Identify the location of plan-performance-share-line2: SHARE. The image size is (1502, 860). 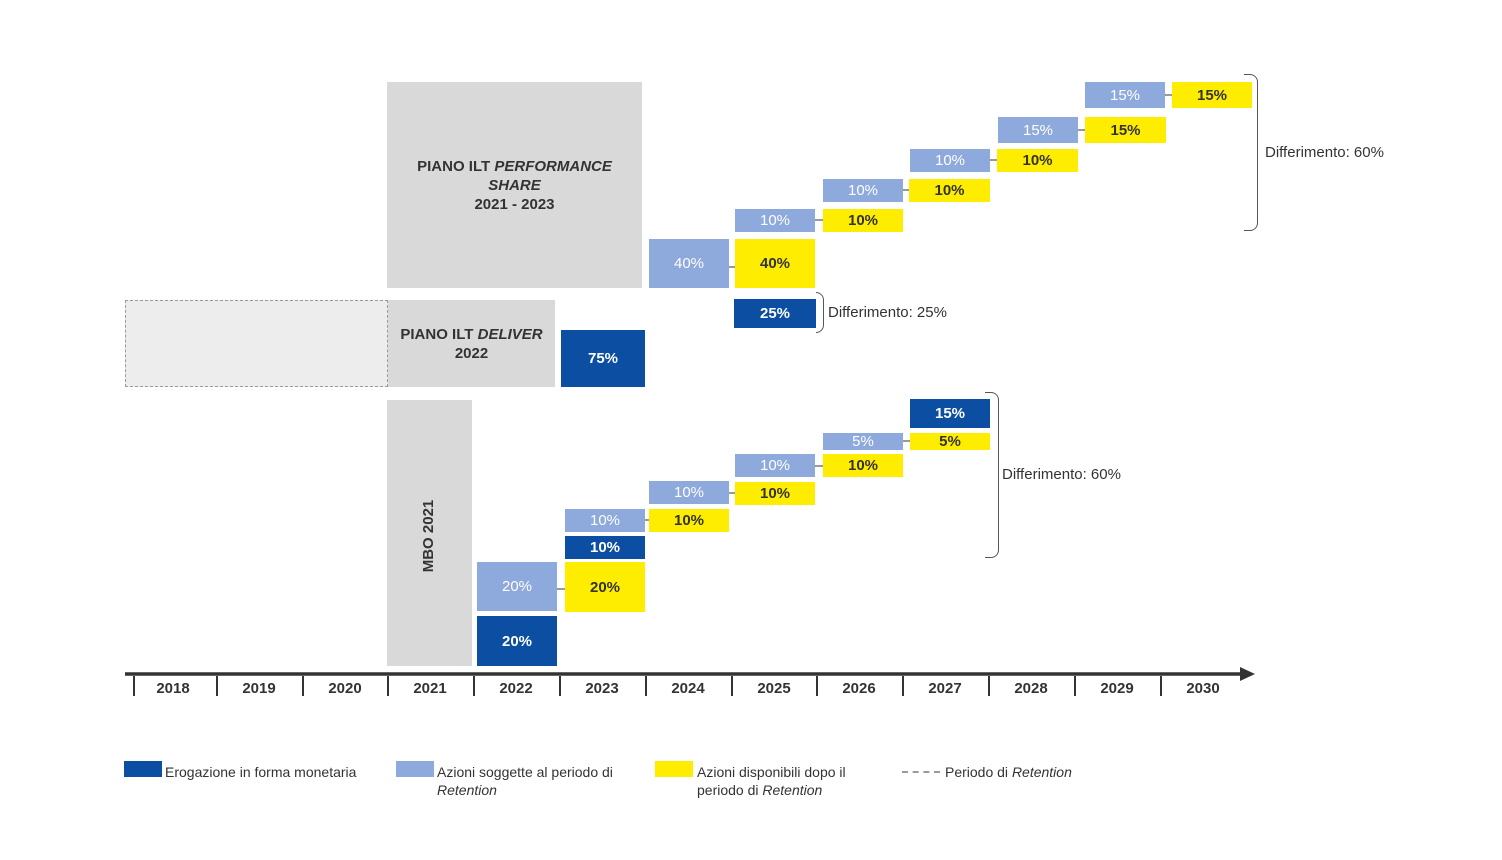
(514, 185).